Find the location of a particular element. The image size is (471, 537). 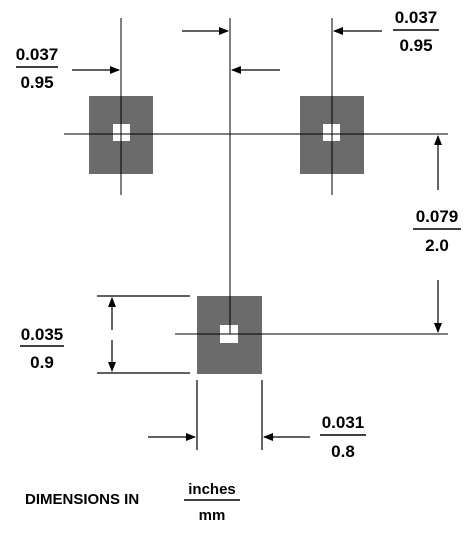

units-legend-denominator: mm is located at coordinates (212, 515).